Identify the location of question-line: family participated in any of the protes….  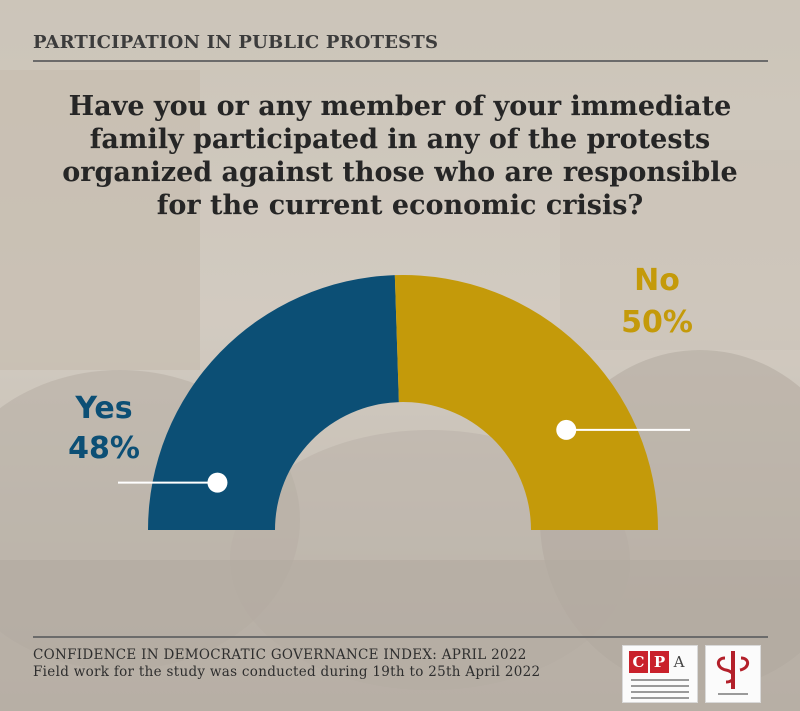
(400, 139).